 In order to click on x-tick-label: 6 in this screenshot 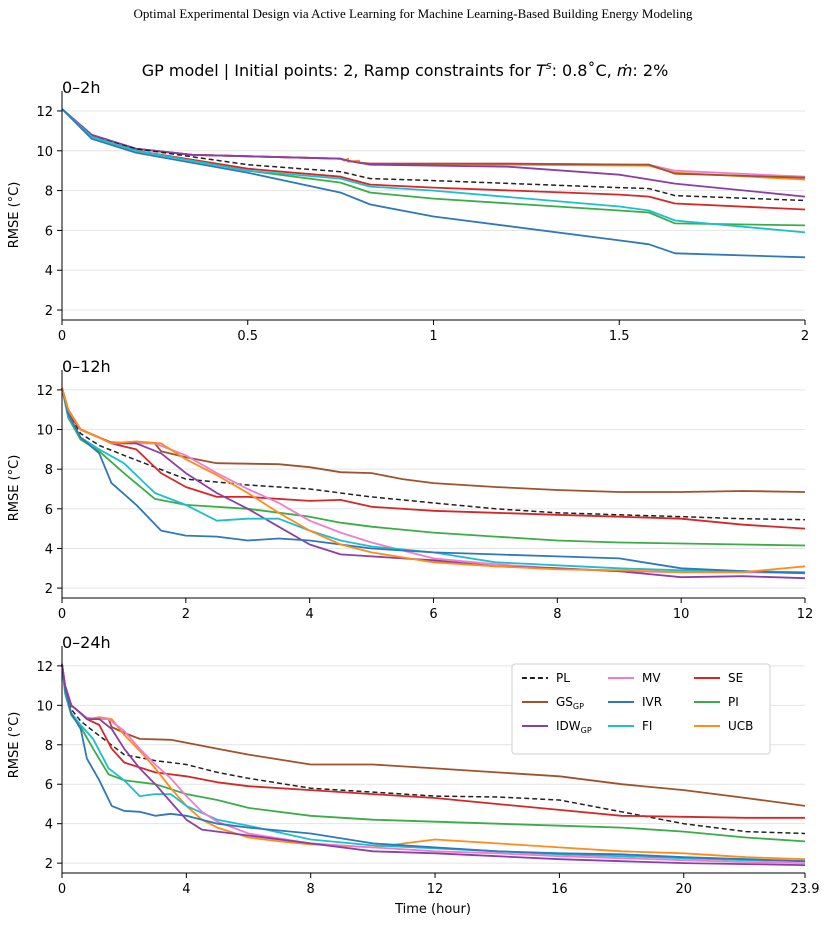, I will do `click(433, 614)`.